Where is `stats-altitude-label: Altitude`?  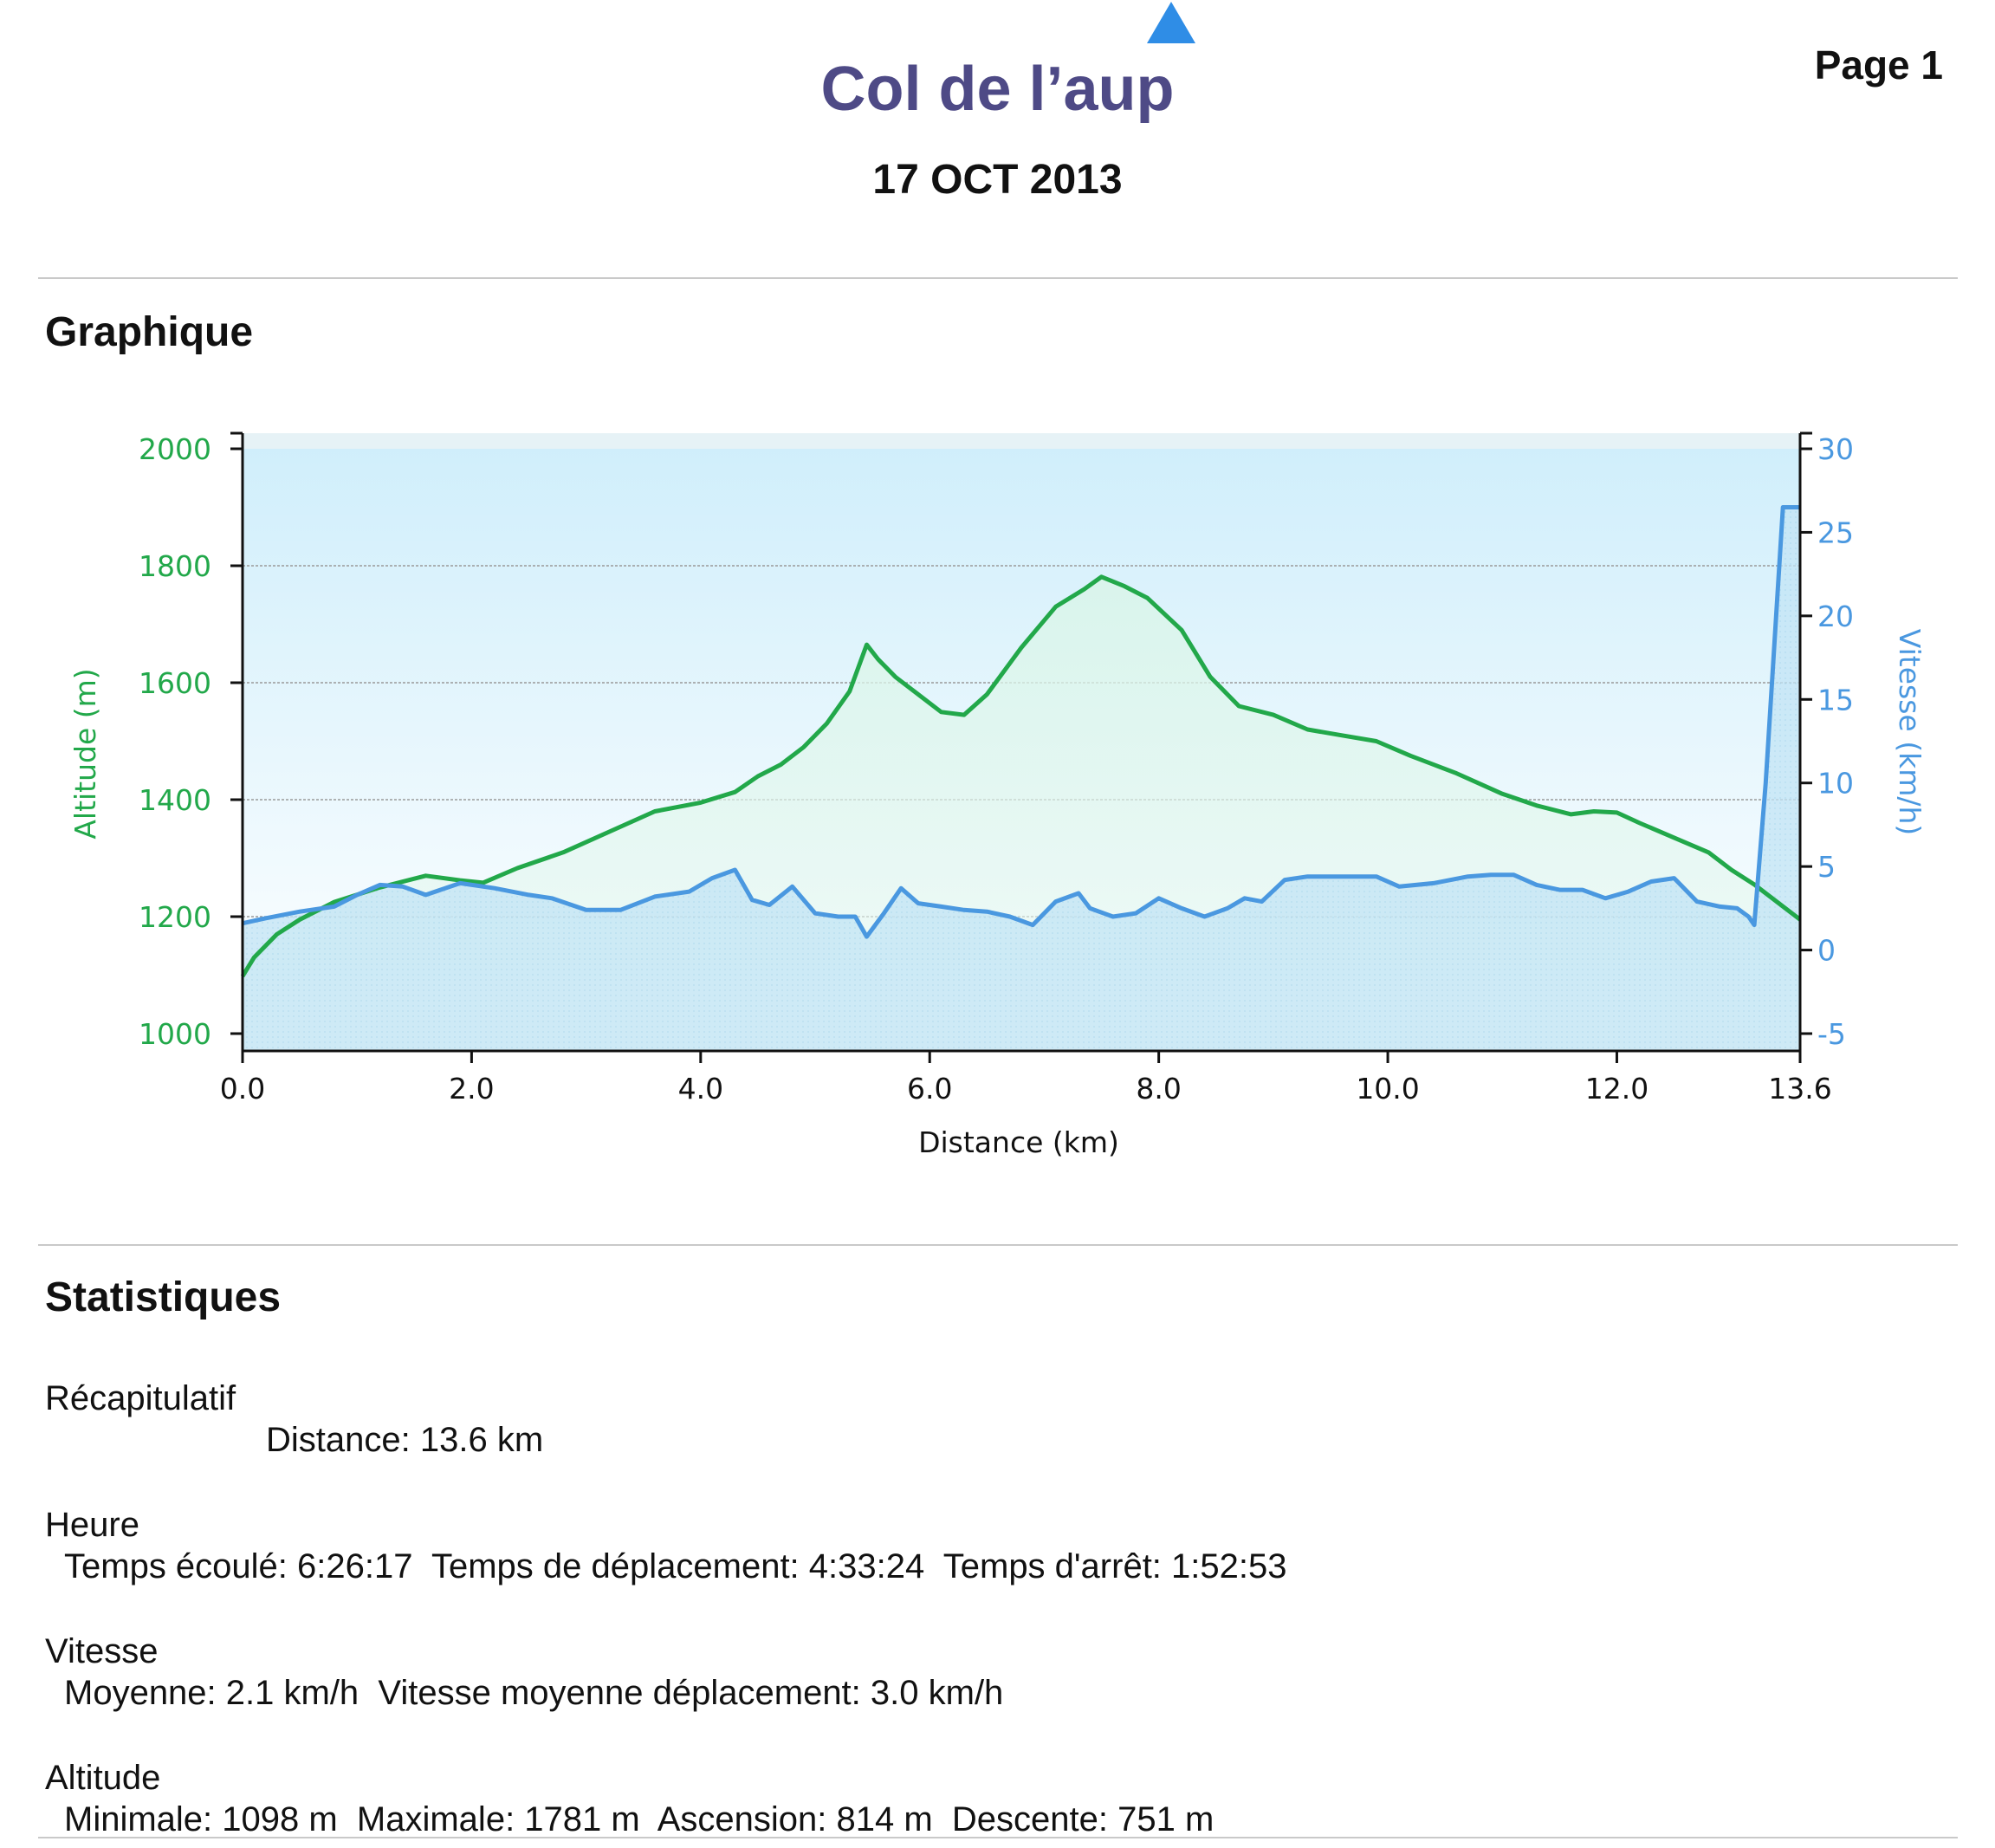 stats-altitude-label: Altitude is located at coordinates (103, 1778).